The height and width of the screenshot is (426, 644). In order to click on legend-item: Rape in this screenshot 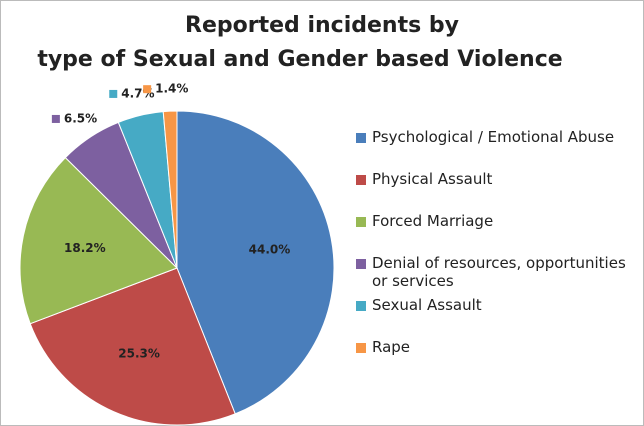, I will do `click(498, 359)`.